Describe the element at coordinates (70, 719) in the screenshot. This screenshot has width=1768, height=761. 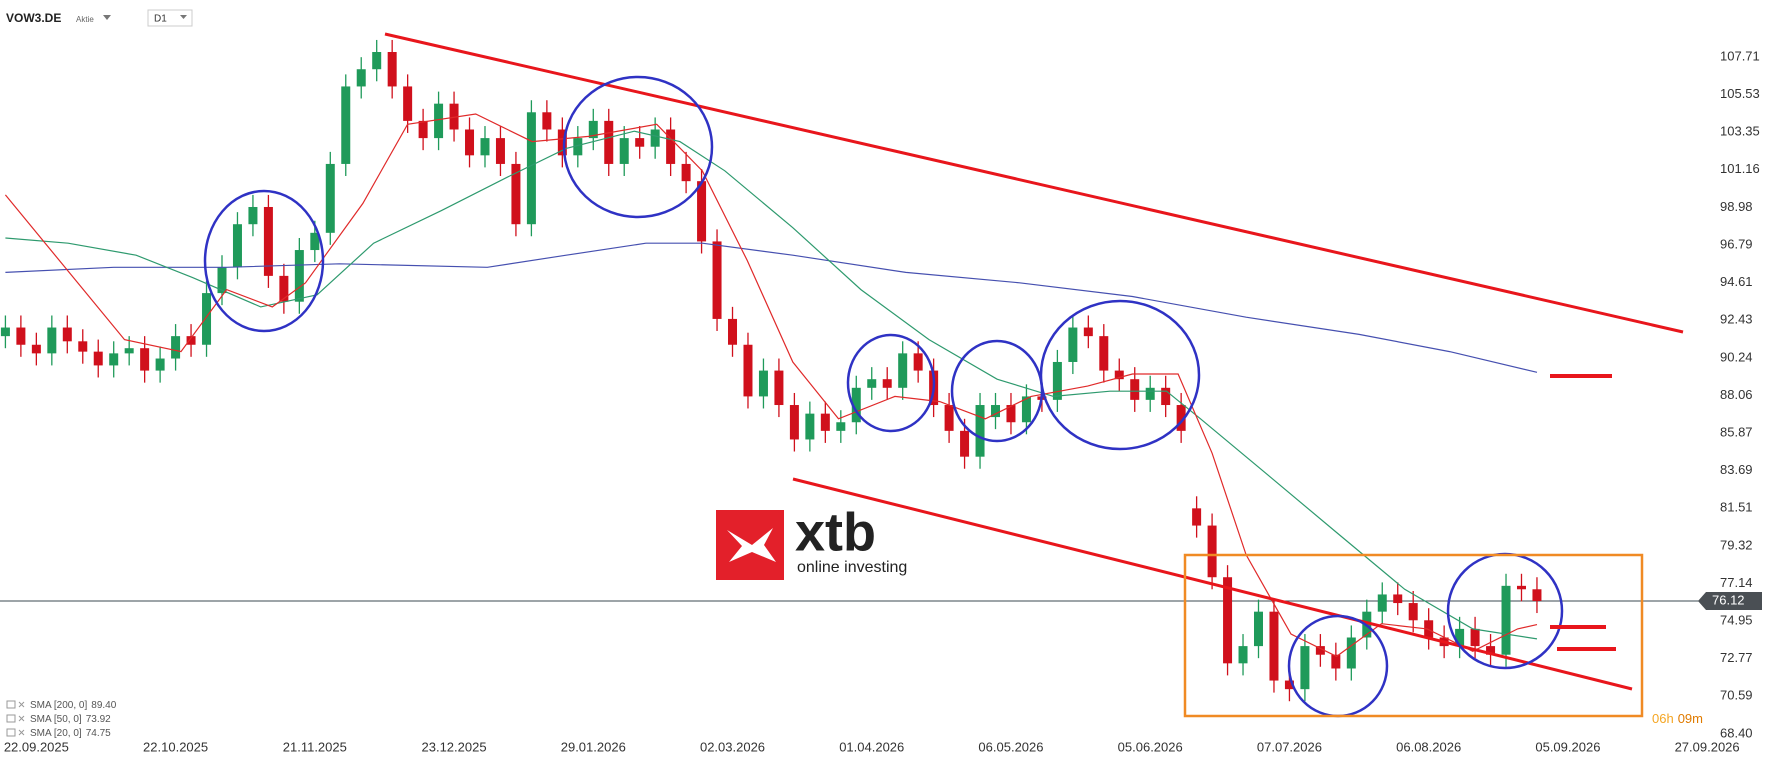
I see `legend-entry: SMA [50, 0] 73.92` at that location.